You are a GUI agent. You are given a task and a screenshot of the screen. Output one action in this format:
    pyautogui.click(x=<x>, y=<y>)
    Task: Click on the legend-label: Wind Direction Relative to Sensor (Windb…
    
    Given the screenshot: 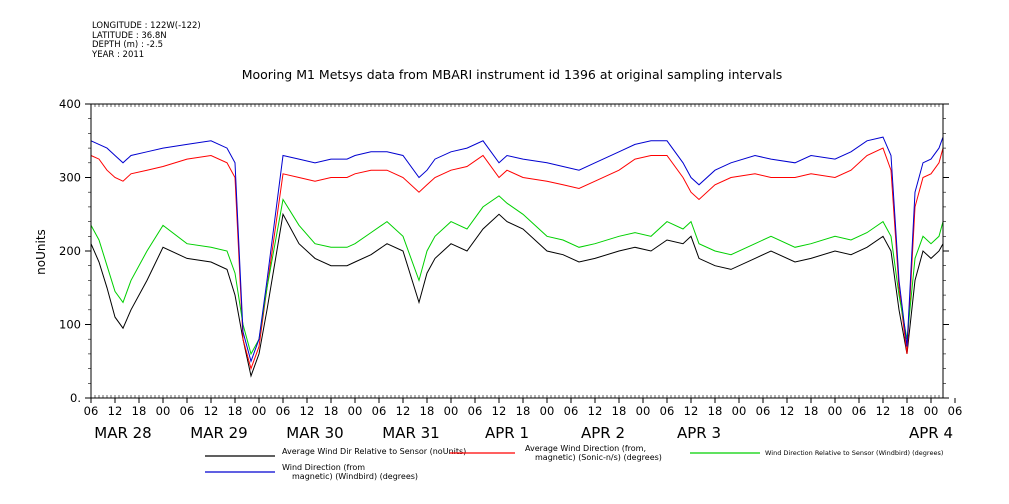 What is the action you would take?
    pyautogui.click(x=854, y=453)
    